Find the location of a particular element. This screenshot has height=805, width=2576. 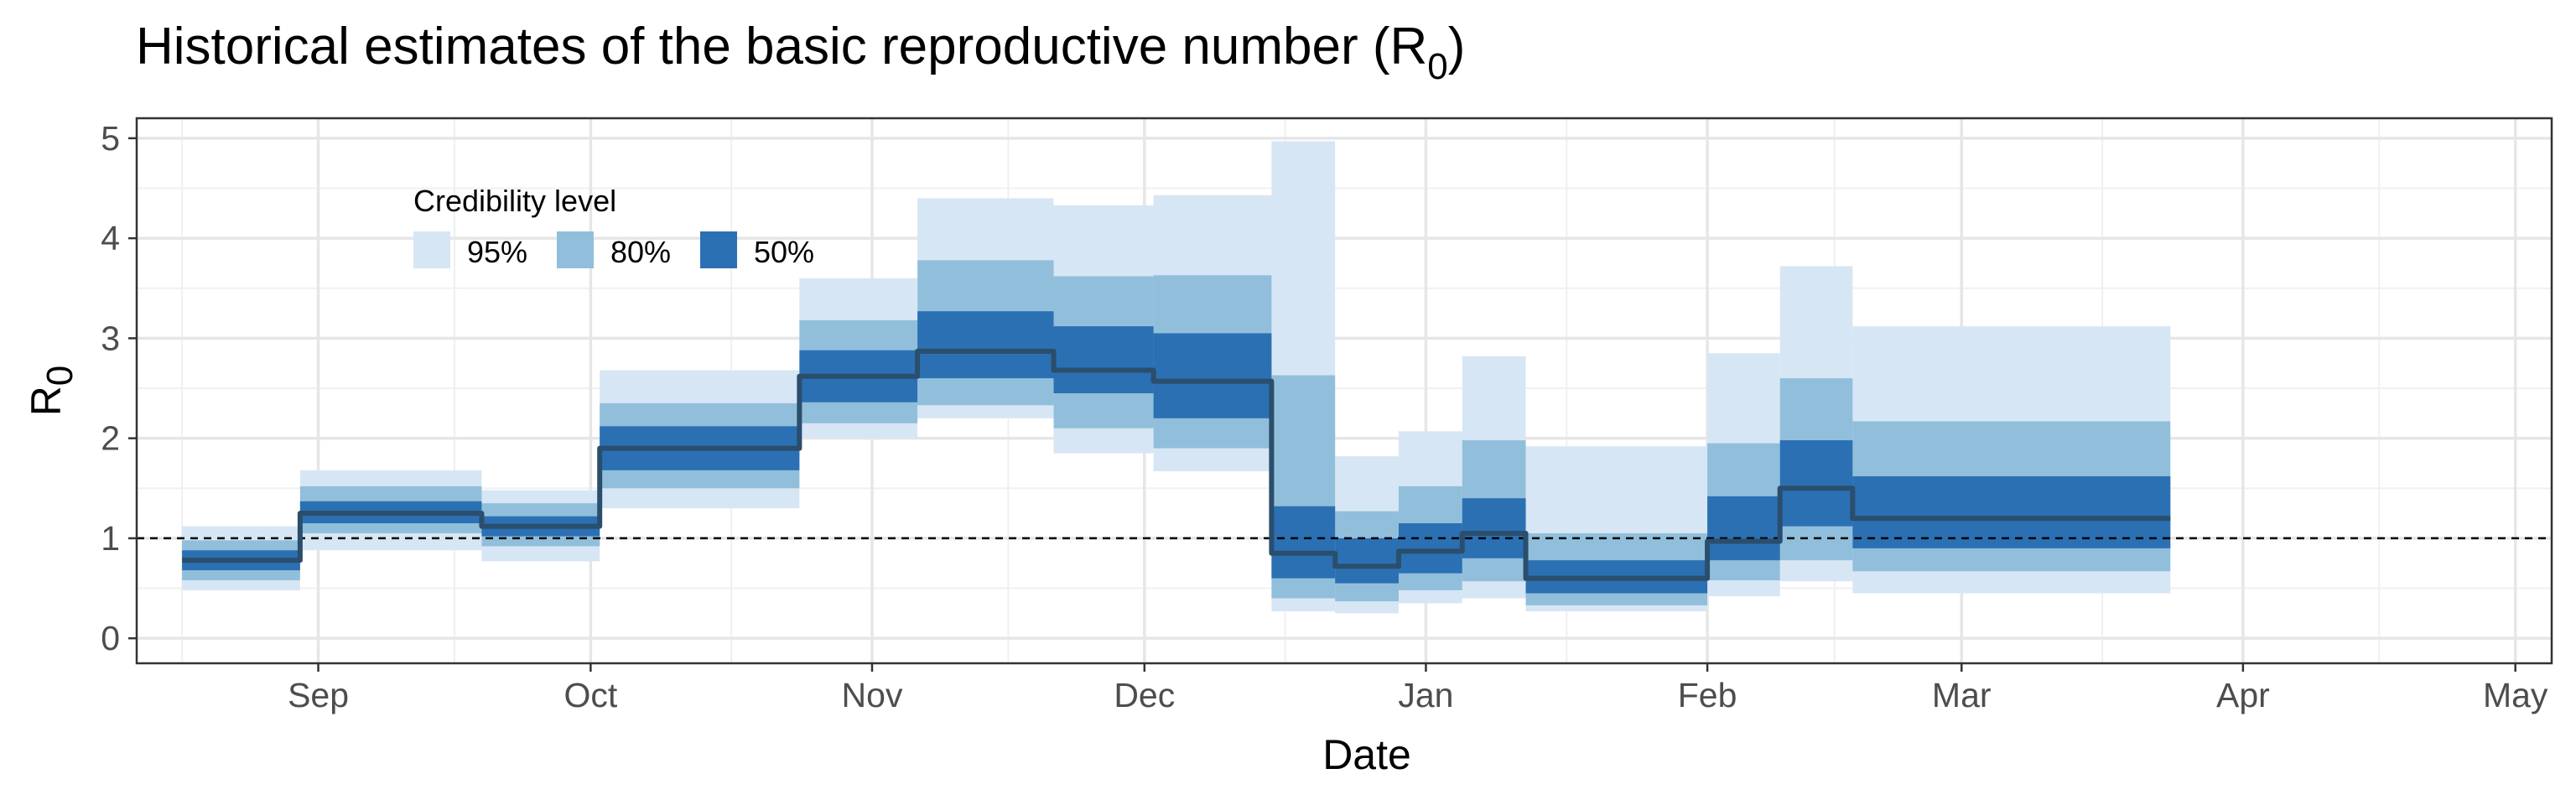

y-axis: 0 1 2 3 4 5 is located at coordinates (119, 388).